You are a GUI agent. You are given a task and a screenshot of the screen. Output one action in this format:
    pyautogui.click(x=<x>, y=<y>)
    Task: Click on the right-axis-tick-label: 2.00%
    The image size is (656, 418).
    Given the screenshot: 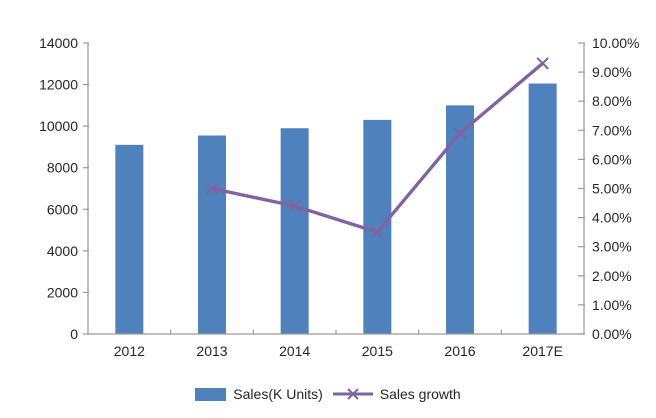 What is the action you would take?
    pyautogui.click(x=612, y=276)
    